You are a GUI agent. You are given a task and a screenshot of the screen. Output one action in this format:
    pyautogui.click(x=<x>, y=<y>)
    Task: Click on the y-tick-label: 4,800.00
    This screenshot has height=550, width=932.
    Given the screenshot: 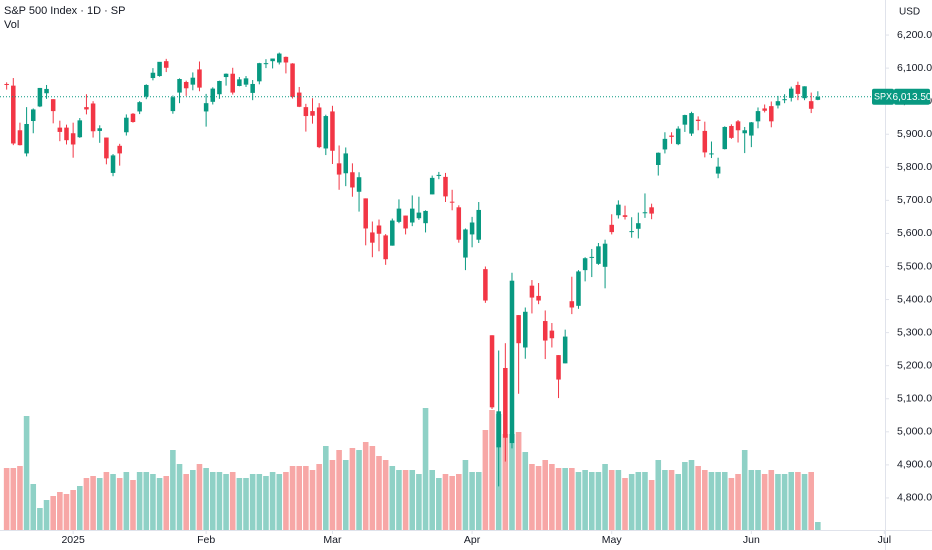 What is the action you would take?
    pyautogui.click(x=914, y=498)
    